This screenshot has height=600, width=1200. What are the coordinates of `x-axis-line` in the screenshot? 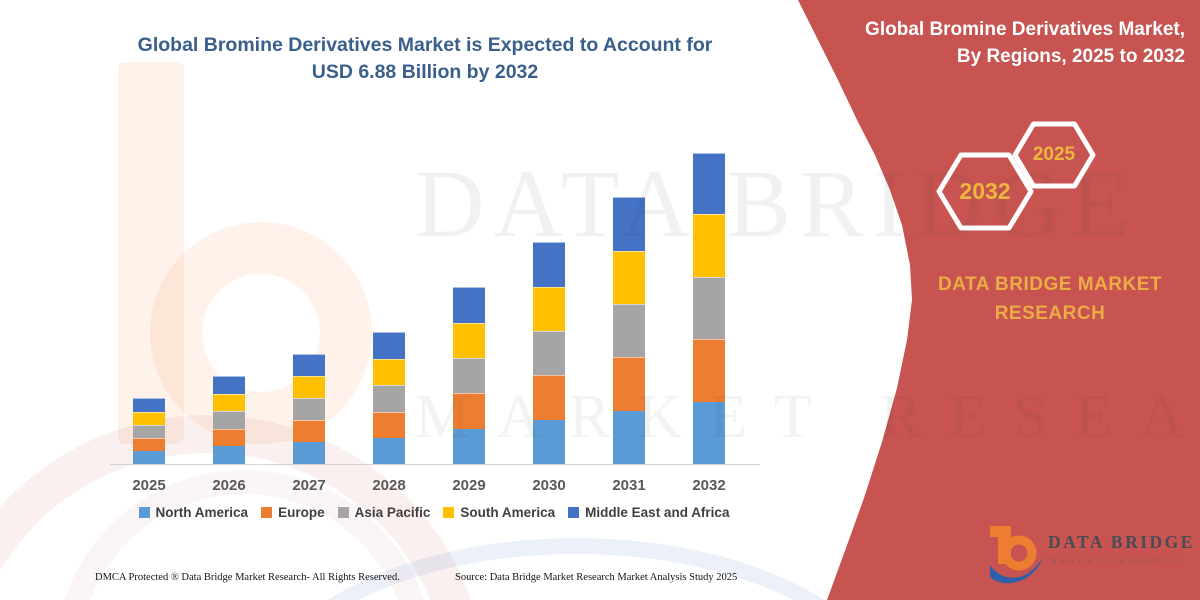 It's located at (435, 464).